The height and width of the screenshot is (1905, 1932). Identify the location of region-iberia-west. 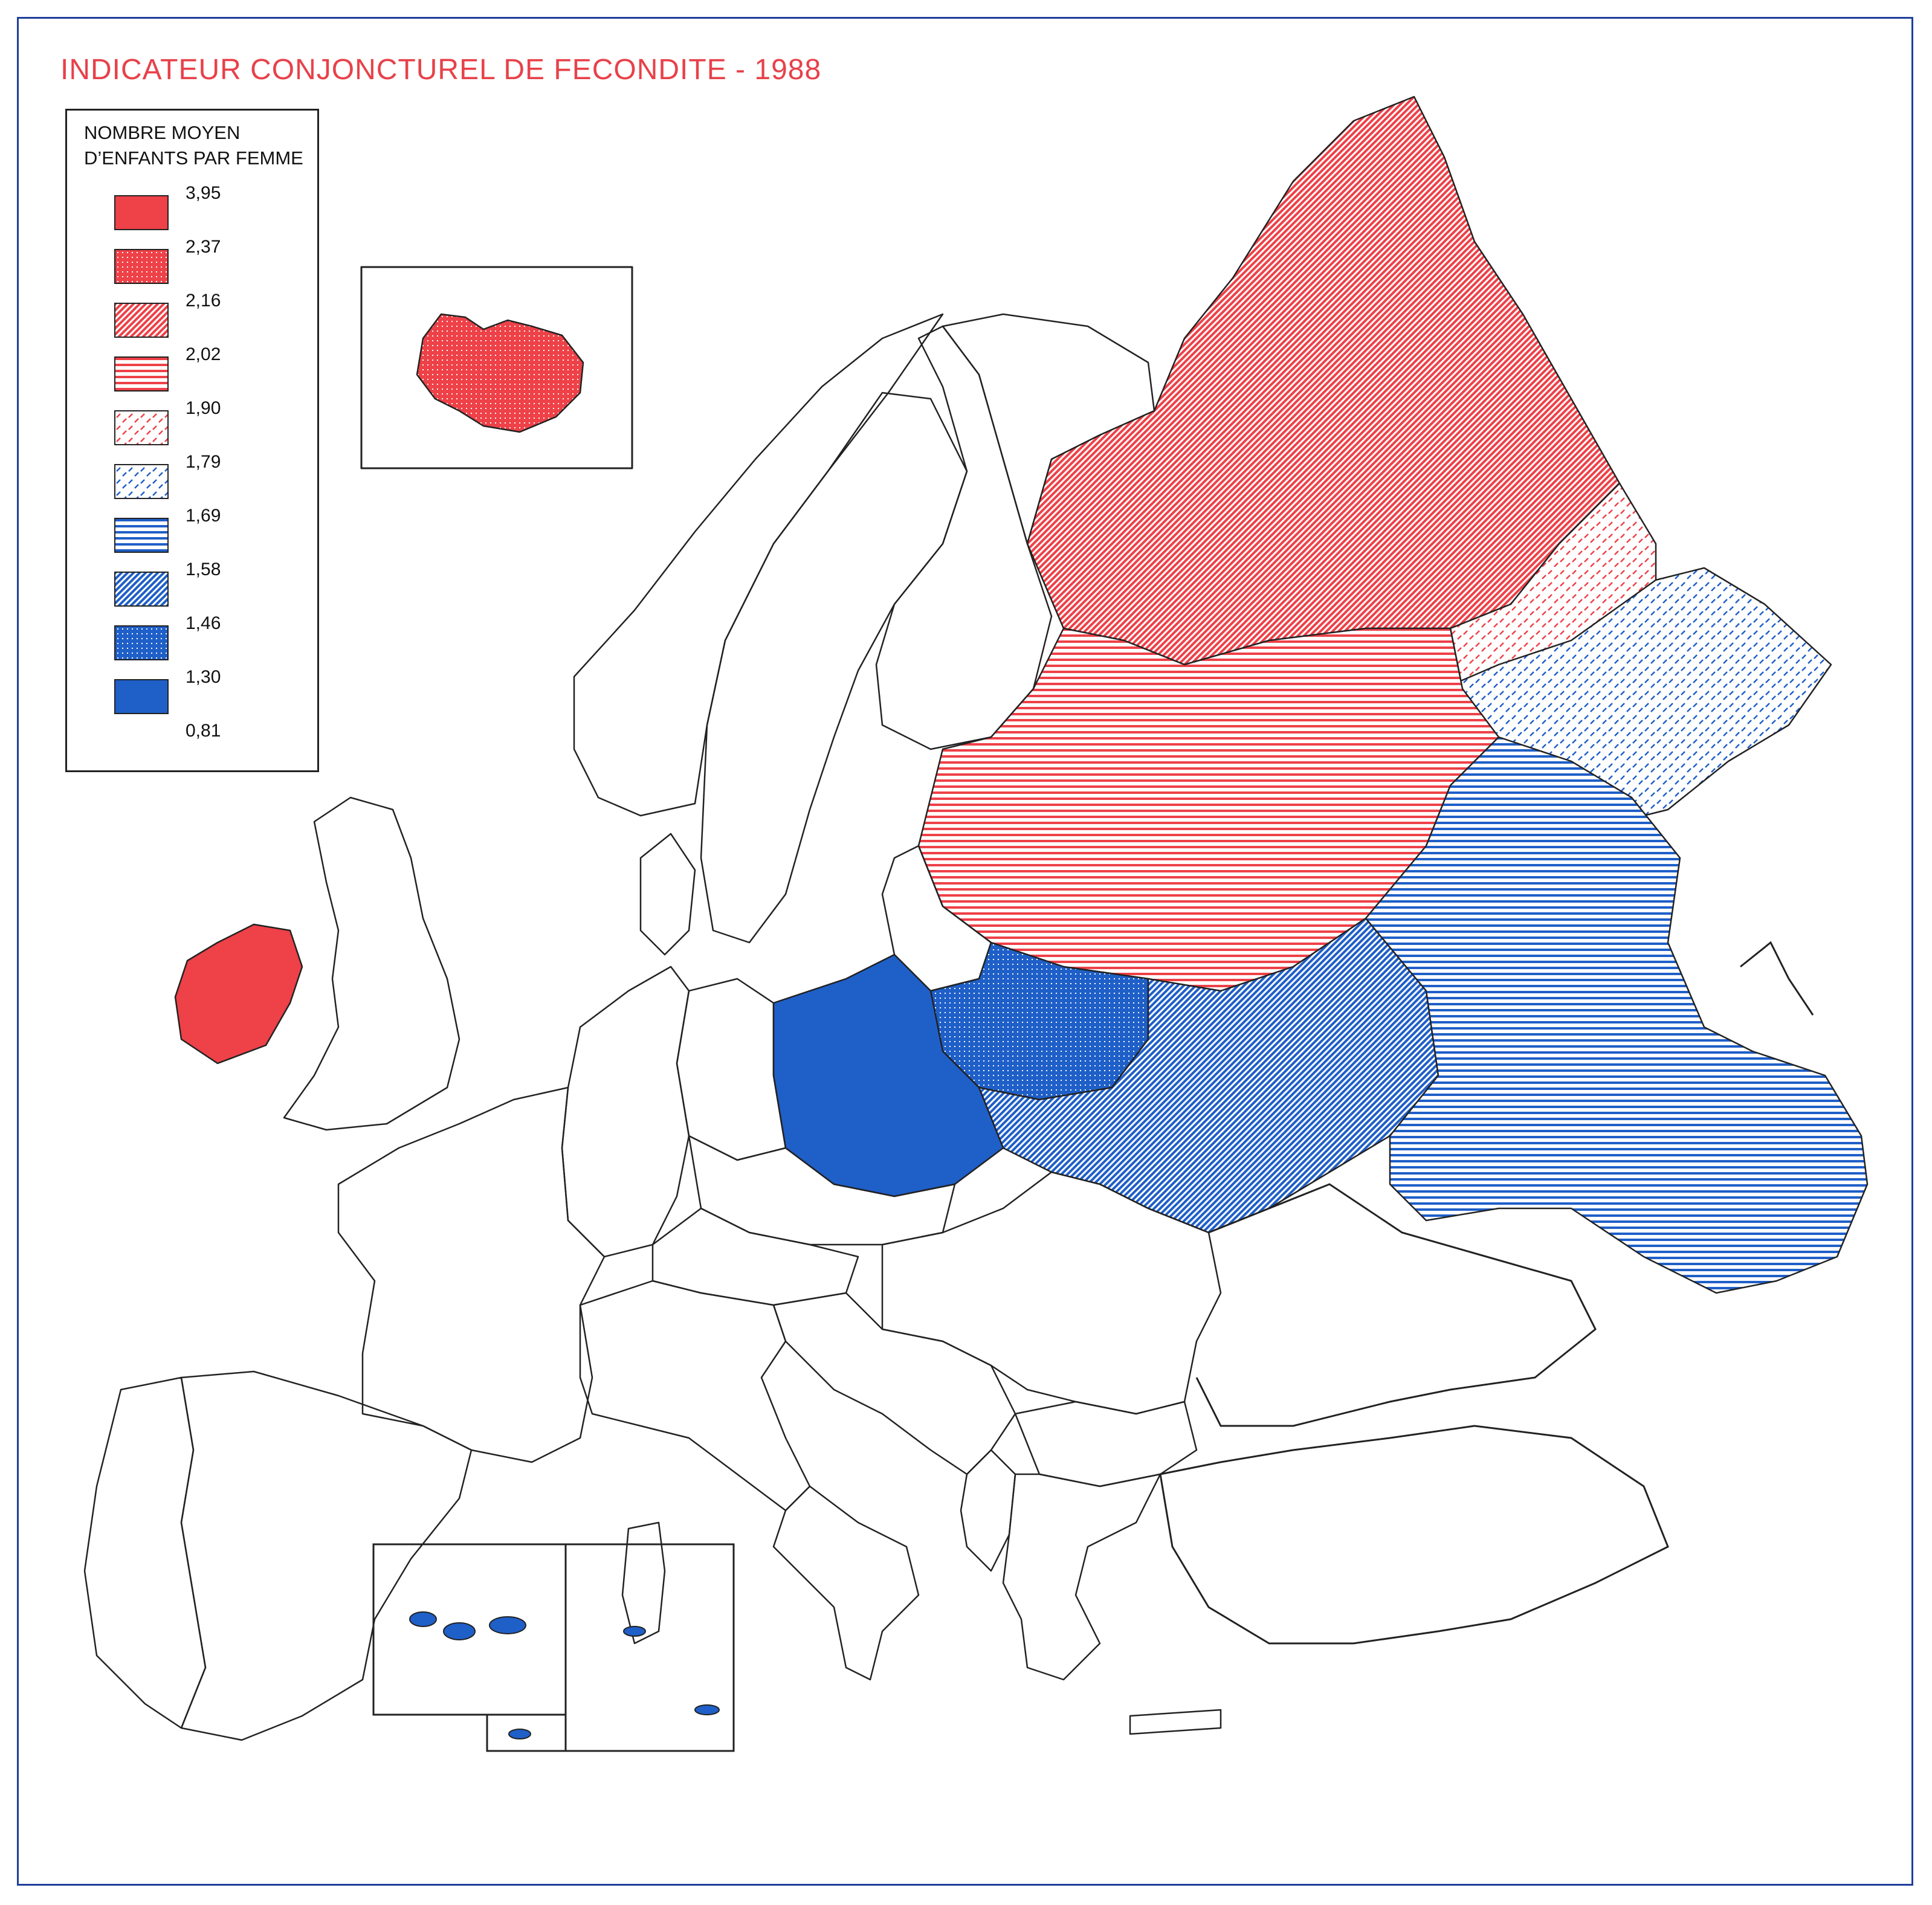
(145, 1552).